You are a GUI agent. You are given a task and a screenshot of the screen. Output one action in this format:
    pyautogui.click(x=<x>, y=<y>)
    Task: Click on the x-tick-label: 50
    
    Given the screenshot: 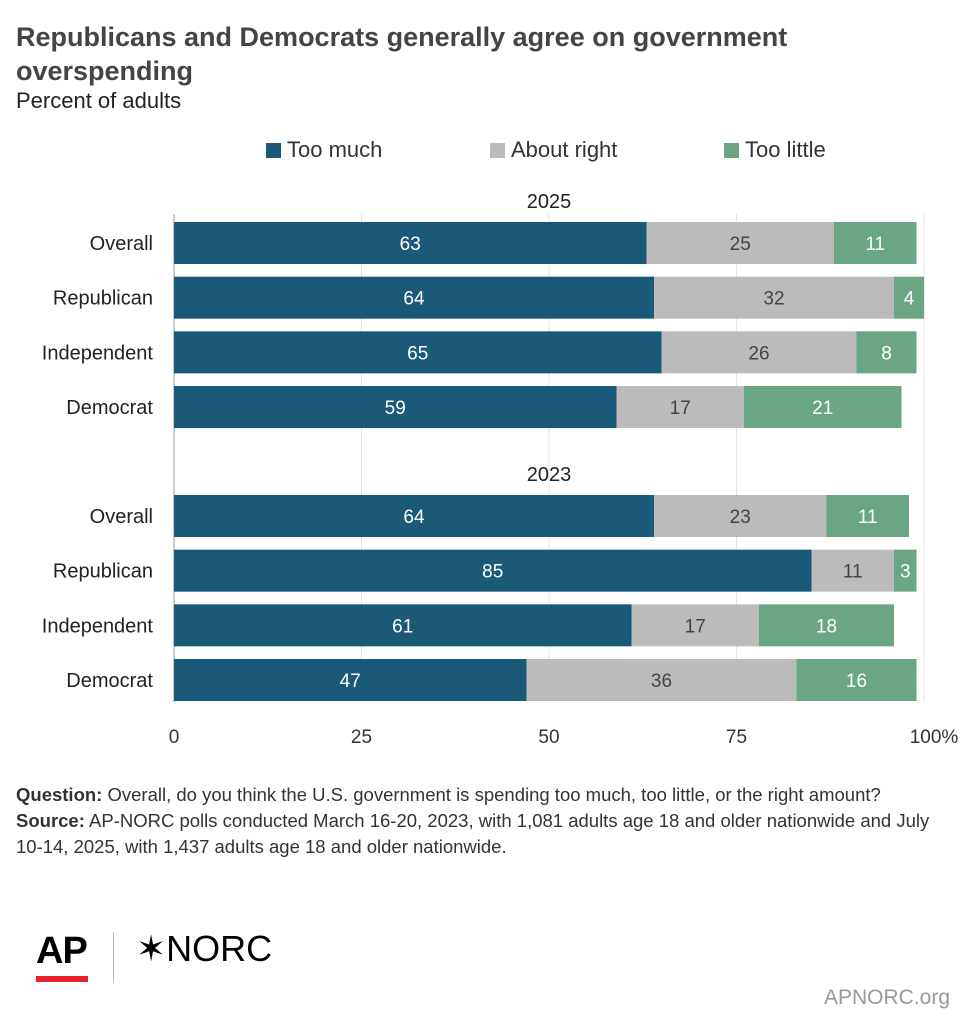 What is the action you would take?
    pyautogui.click(x=548, y=737)
    